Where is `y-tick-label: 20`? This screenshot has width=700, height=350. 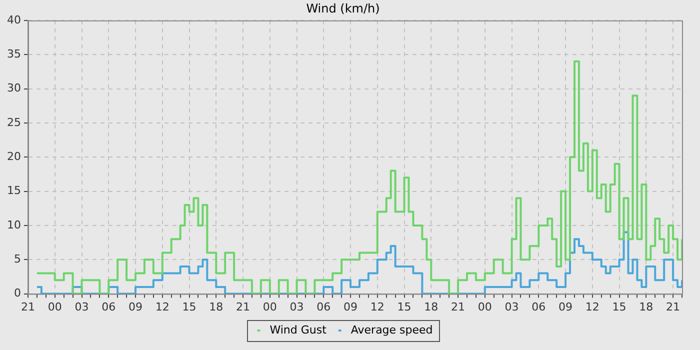 y-tick-label: 20 is located at coordinates (13, 156).